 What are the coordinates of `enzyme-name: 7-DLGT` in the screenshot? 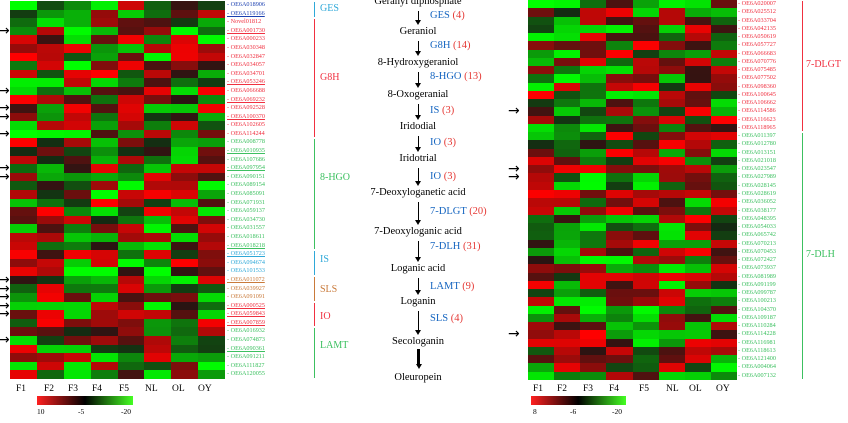 It's located at (448, 211).